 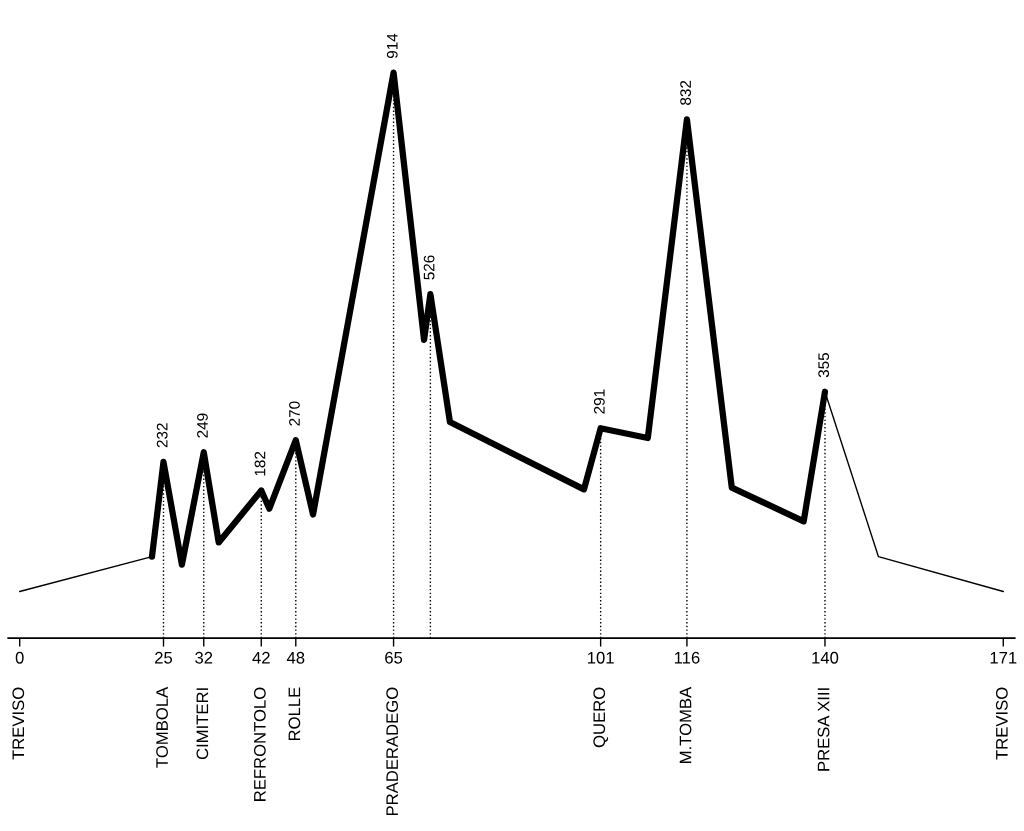 I want to click on x-tick-label: 42, so click(x=261, y=657).